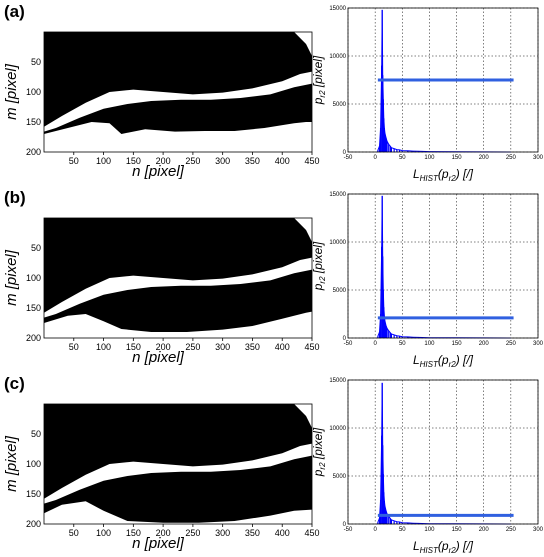  Describe the element at coordinates (14, 11) in the screenshot. I see `panel-label: (a)` at that location.